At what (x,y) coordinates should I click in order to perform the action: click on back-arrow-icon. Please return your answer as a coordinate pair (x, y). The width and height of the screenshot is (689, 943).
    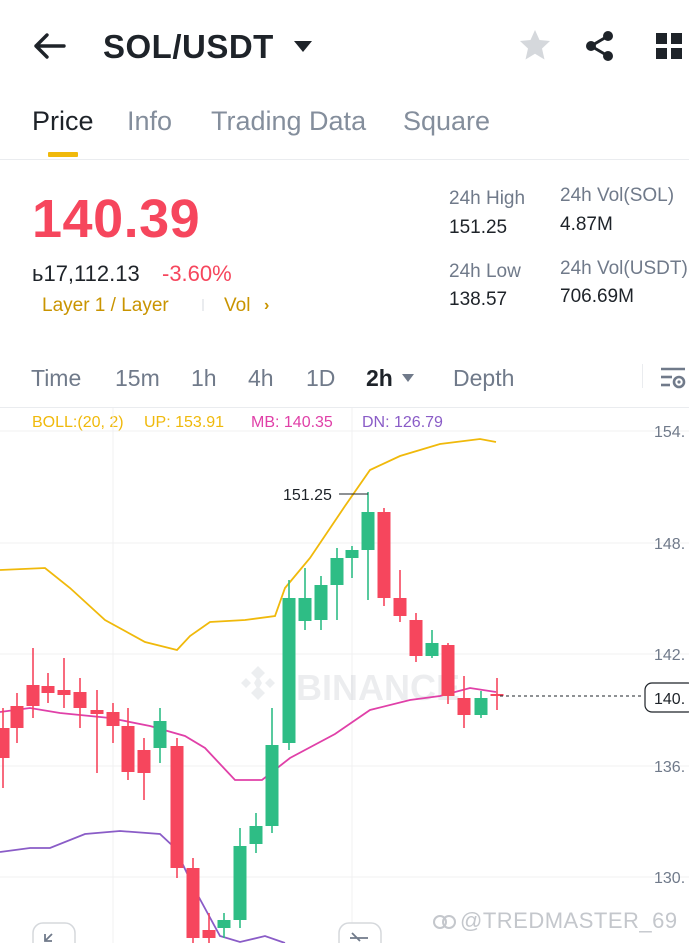
    Looking at the image, I should click on (50, 46).